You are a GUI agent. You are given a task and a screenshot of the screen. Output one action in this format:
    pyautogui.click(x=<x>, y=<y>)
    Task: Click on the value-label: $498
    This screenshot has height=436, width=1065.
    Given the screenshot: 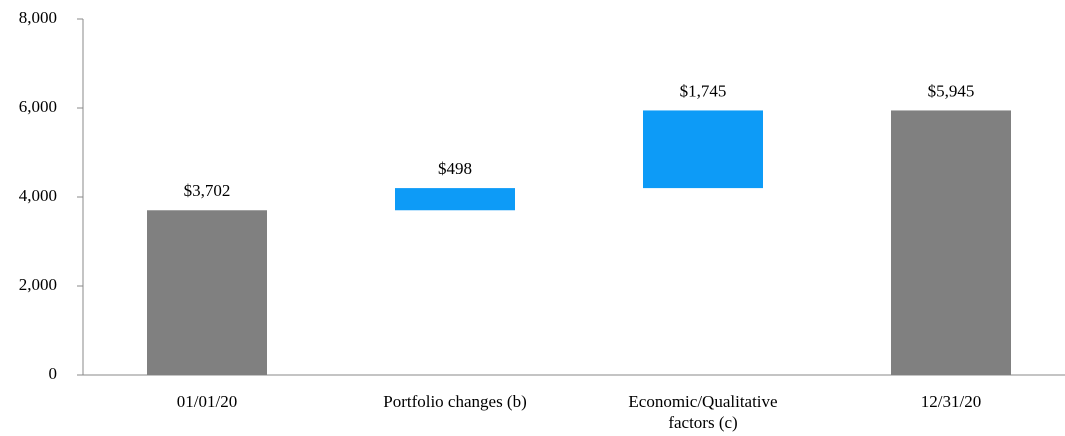 What is the action you would take?
    pyautogui.click(x=455, y=168)
    